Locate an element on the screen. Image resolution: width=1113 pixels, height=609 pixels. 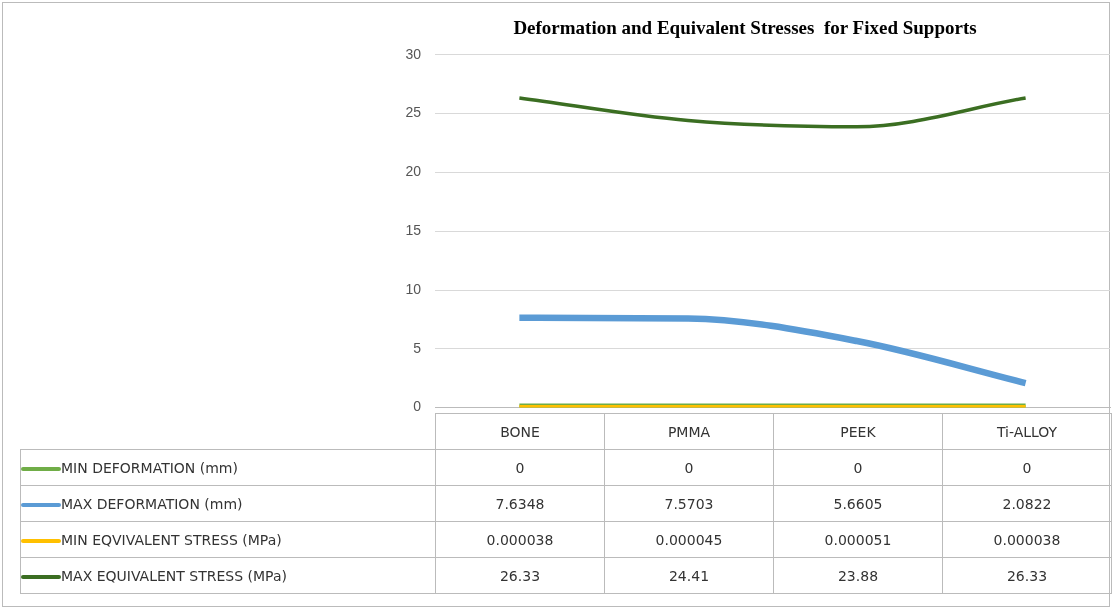
data-label: 5.6605 is located at coordinates (858, 503).